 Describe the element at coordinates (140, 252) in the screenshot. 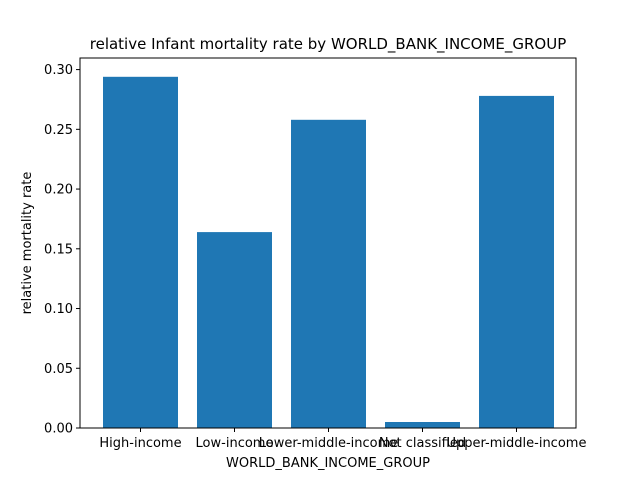

I see `bar-high-income` at that location.